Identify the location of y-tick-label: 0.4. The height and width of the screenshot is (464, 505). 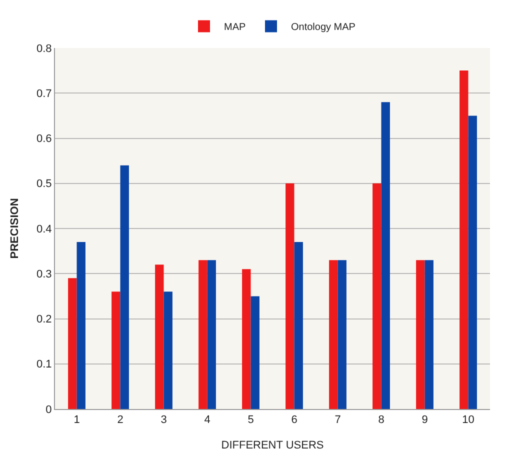
(44, 229).